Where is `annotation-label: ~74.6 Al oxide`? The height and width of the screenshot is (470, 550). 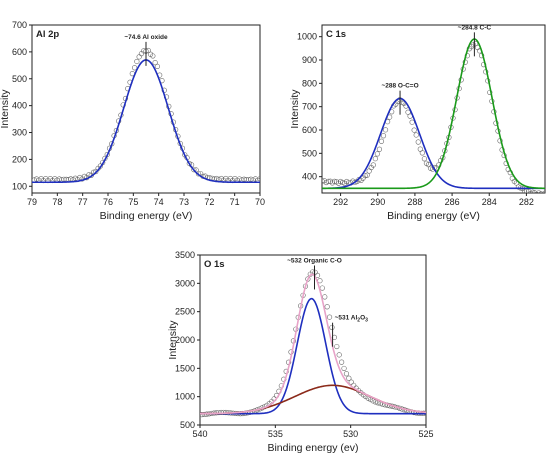 annotation-label: ~74.6 Al oxide is located at coordinates (146, 37).